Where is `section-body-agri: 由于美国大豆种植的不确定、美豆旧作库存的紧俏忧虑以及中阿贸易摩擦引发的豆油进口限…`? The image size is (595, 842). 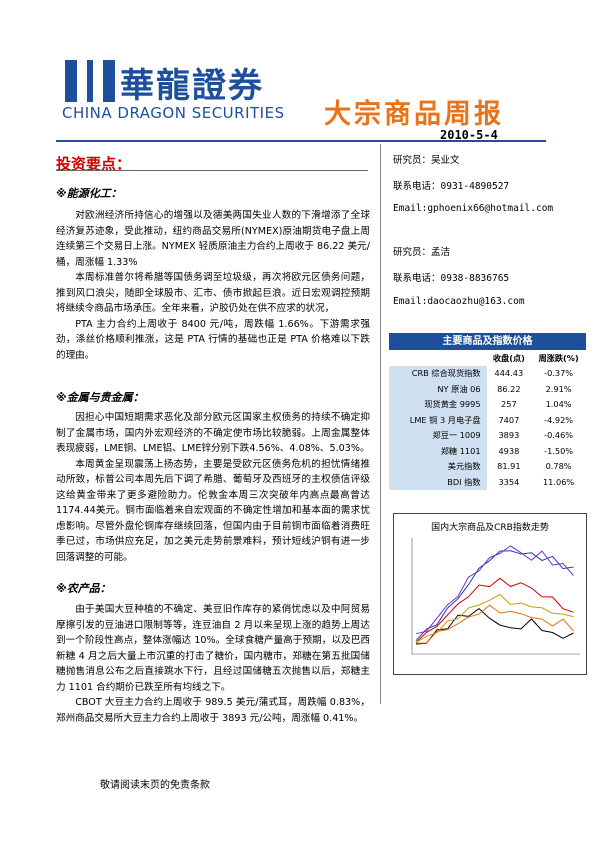
section-body-agri: 由于美国大豆种植的不确定、美豆旧作库存的紧俏忧虑以及中阿贸易摩擦引发的豆油进口限… is located at coordinates (213, 664).